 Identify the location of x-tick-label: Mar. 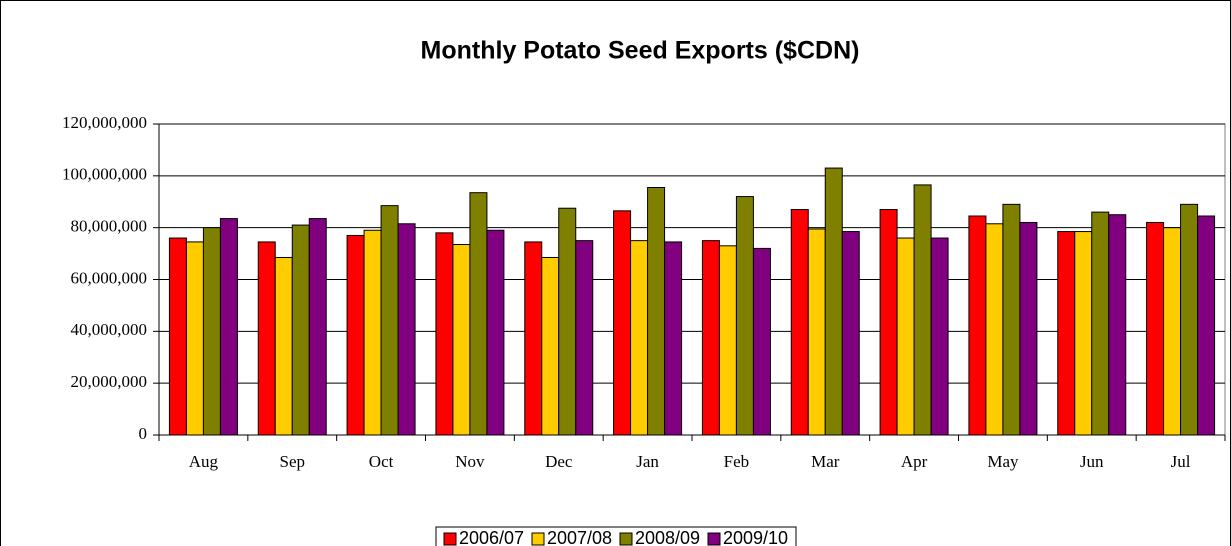
(825, 461).